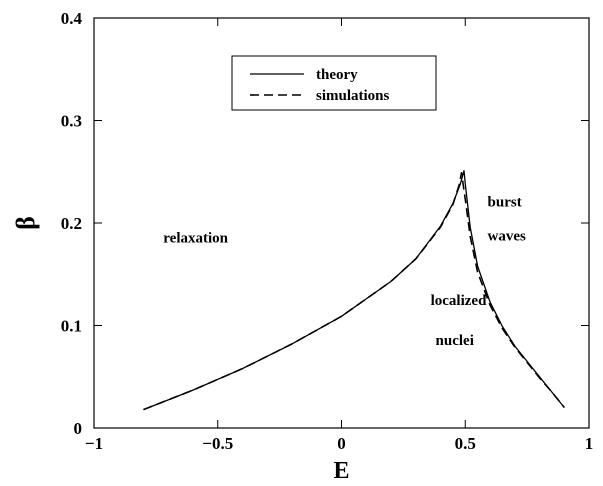 This screenshot has width=603, height=486. Describe the element at coordinates (455, 341) in the screenshot. I see `region-label-nuclei: nuclei` at that location.